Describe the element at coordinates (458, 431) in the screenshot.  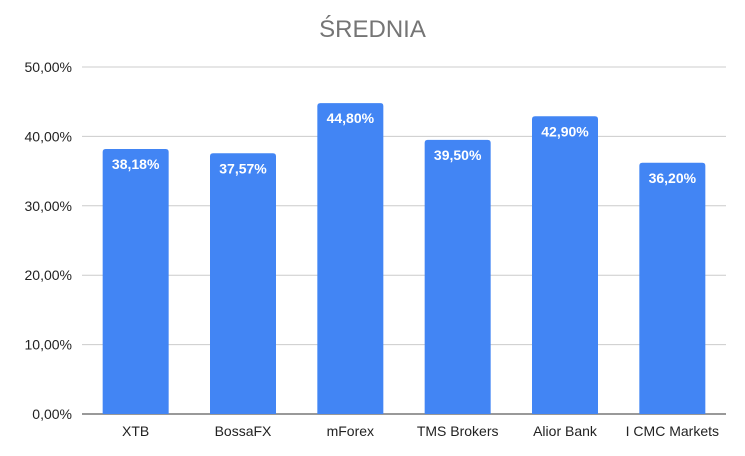
I see `x-tick-label: TMS Brokers` at that location.